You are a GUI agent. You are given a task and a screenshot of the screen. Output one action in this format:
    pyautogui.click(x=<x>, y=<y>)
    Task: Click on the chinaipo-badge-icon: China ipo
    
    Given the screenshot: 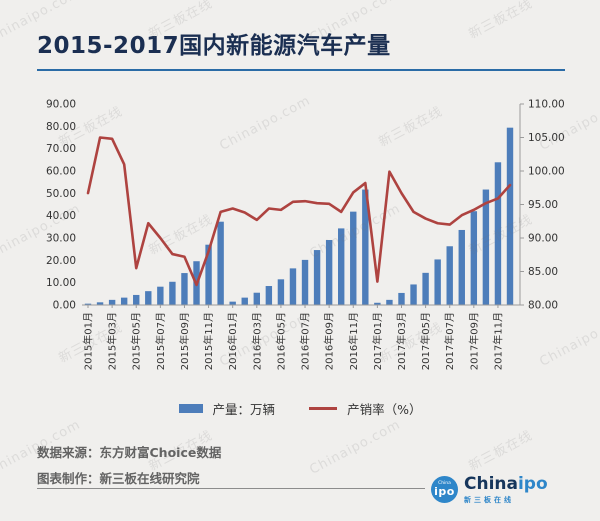 What is the action you would take?
    pyautogui.click(x=444, y=489)
    